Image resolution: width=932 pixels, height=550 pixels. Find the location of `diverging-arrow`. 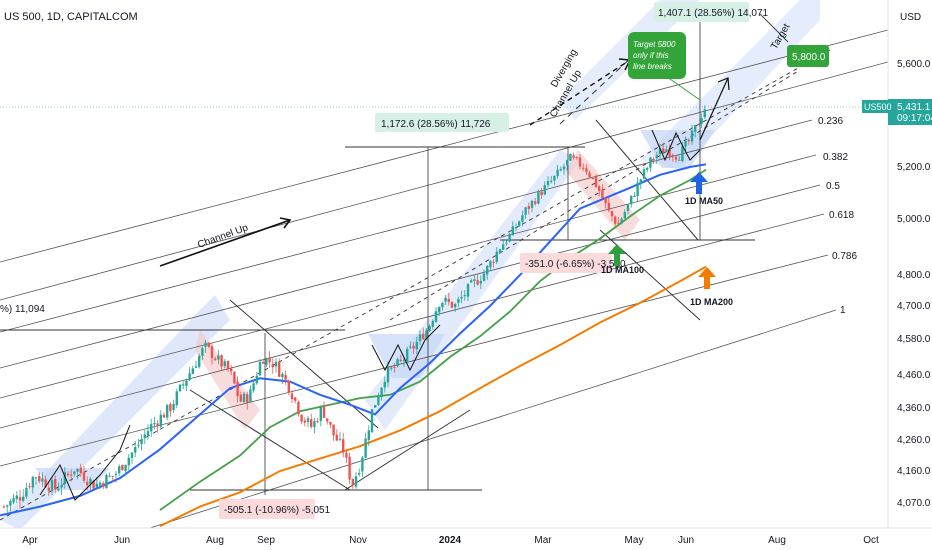

diverging-arrow is located at coordinates (580, 92).